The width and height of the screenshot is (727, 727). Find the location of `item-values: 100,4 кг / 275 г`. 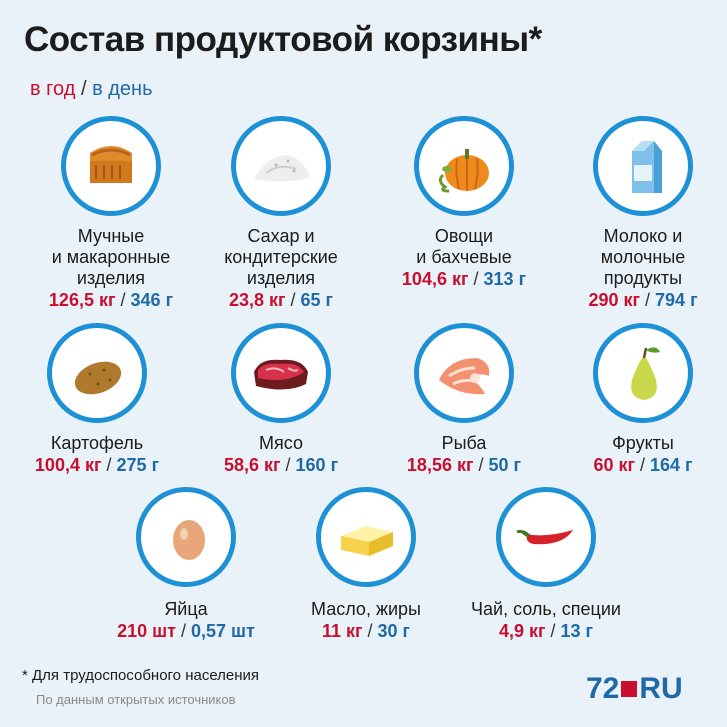

item-values: 100,4 кг / 275 г is located at coordinates (97, 465).